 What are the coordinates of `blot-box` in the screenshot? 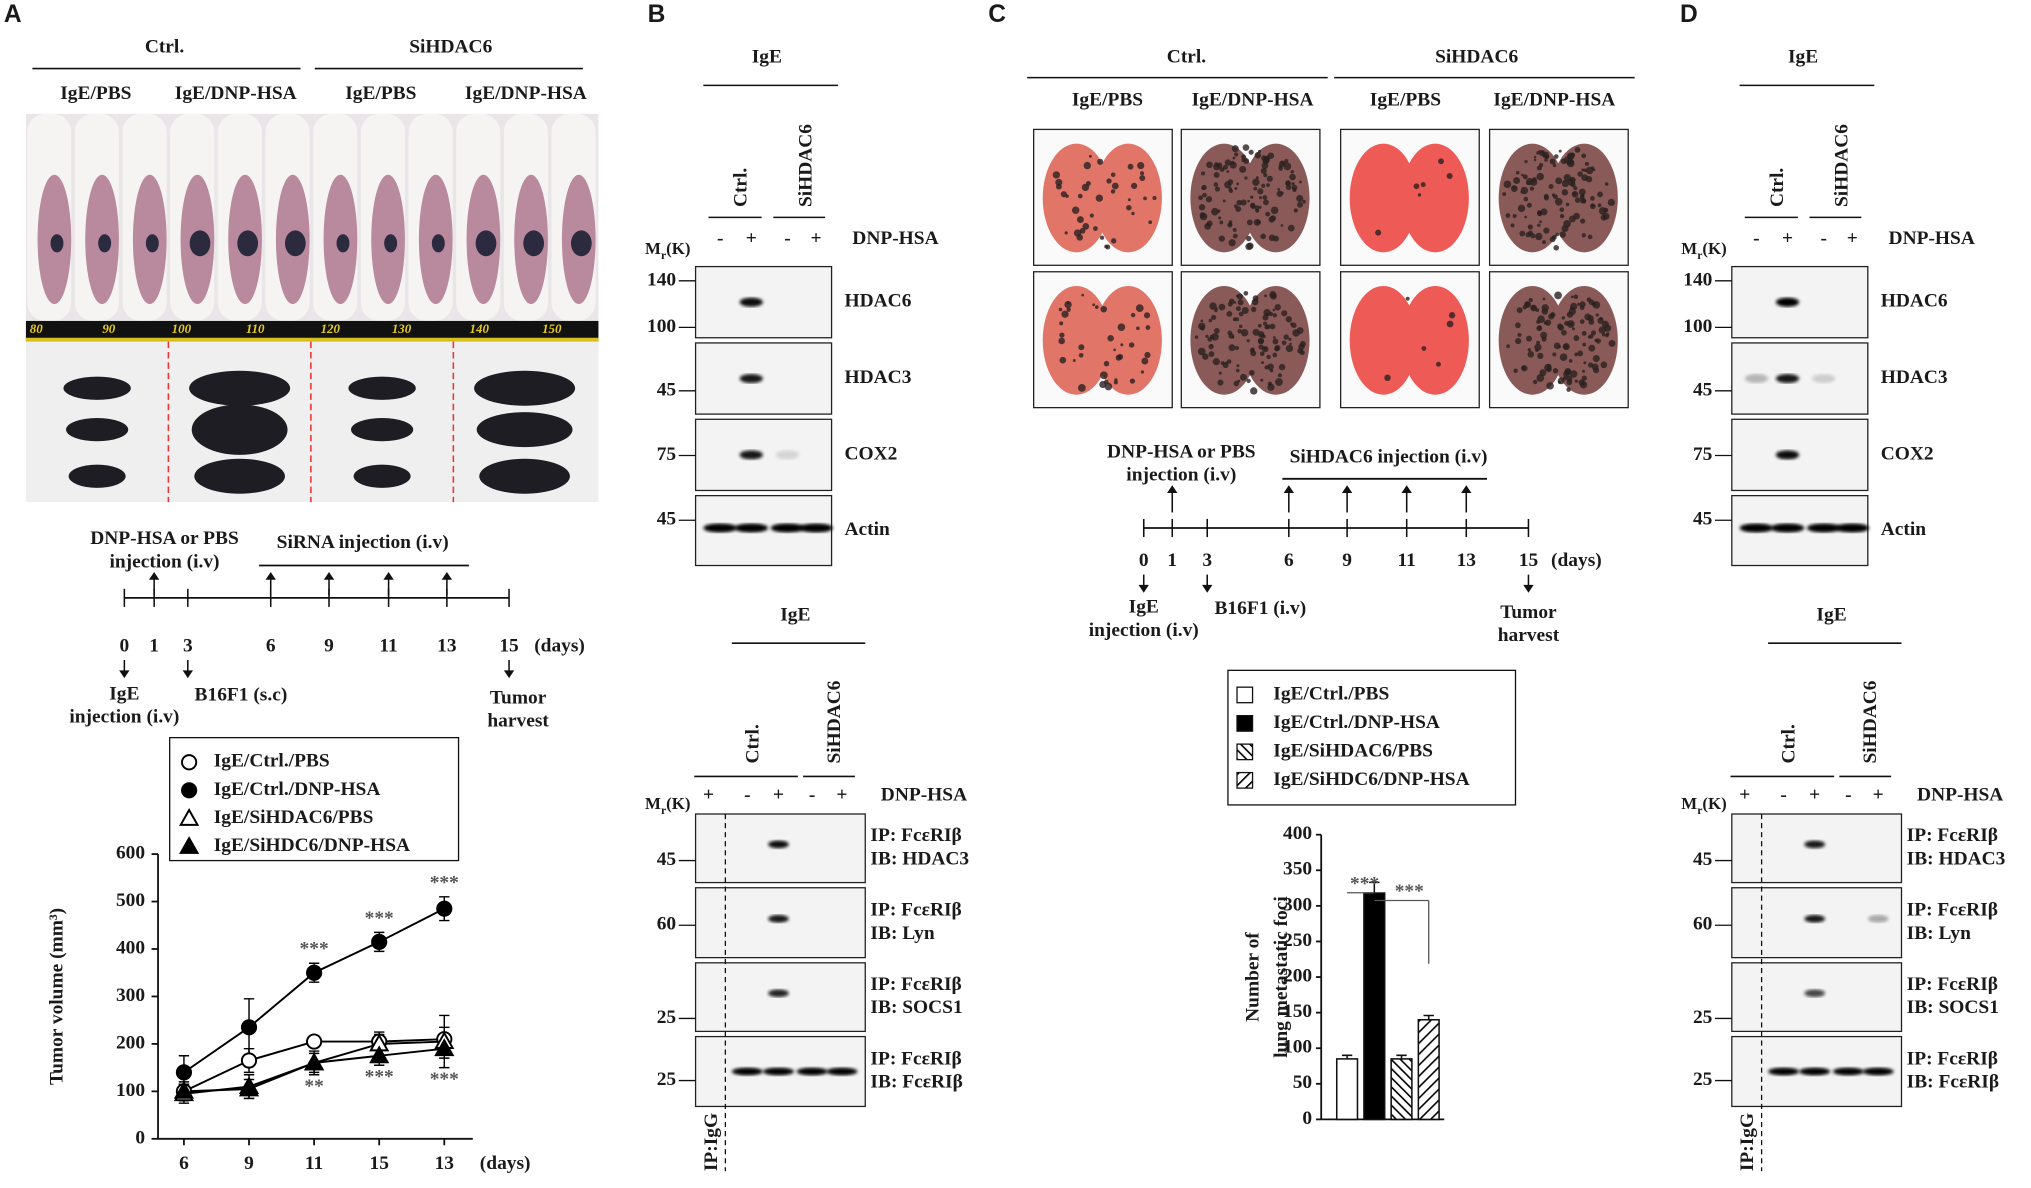 It's located at (763, 455).